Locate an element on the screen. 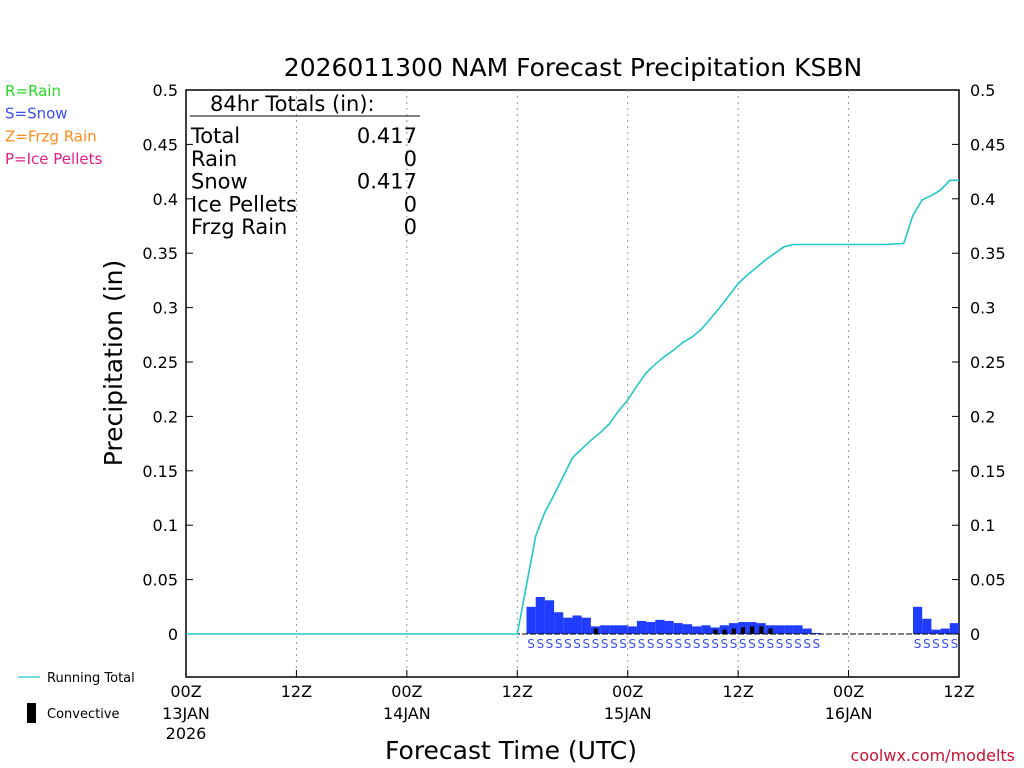 Image resolution: width=1024 pixels, height=768 pixels. convective-bars is located at coordinates (683, 630).